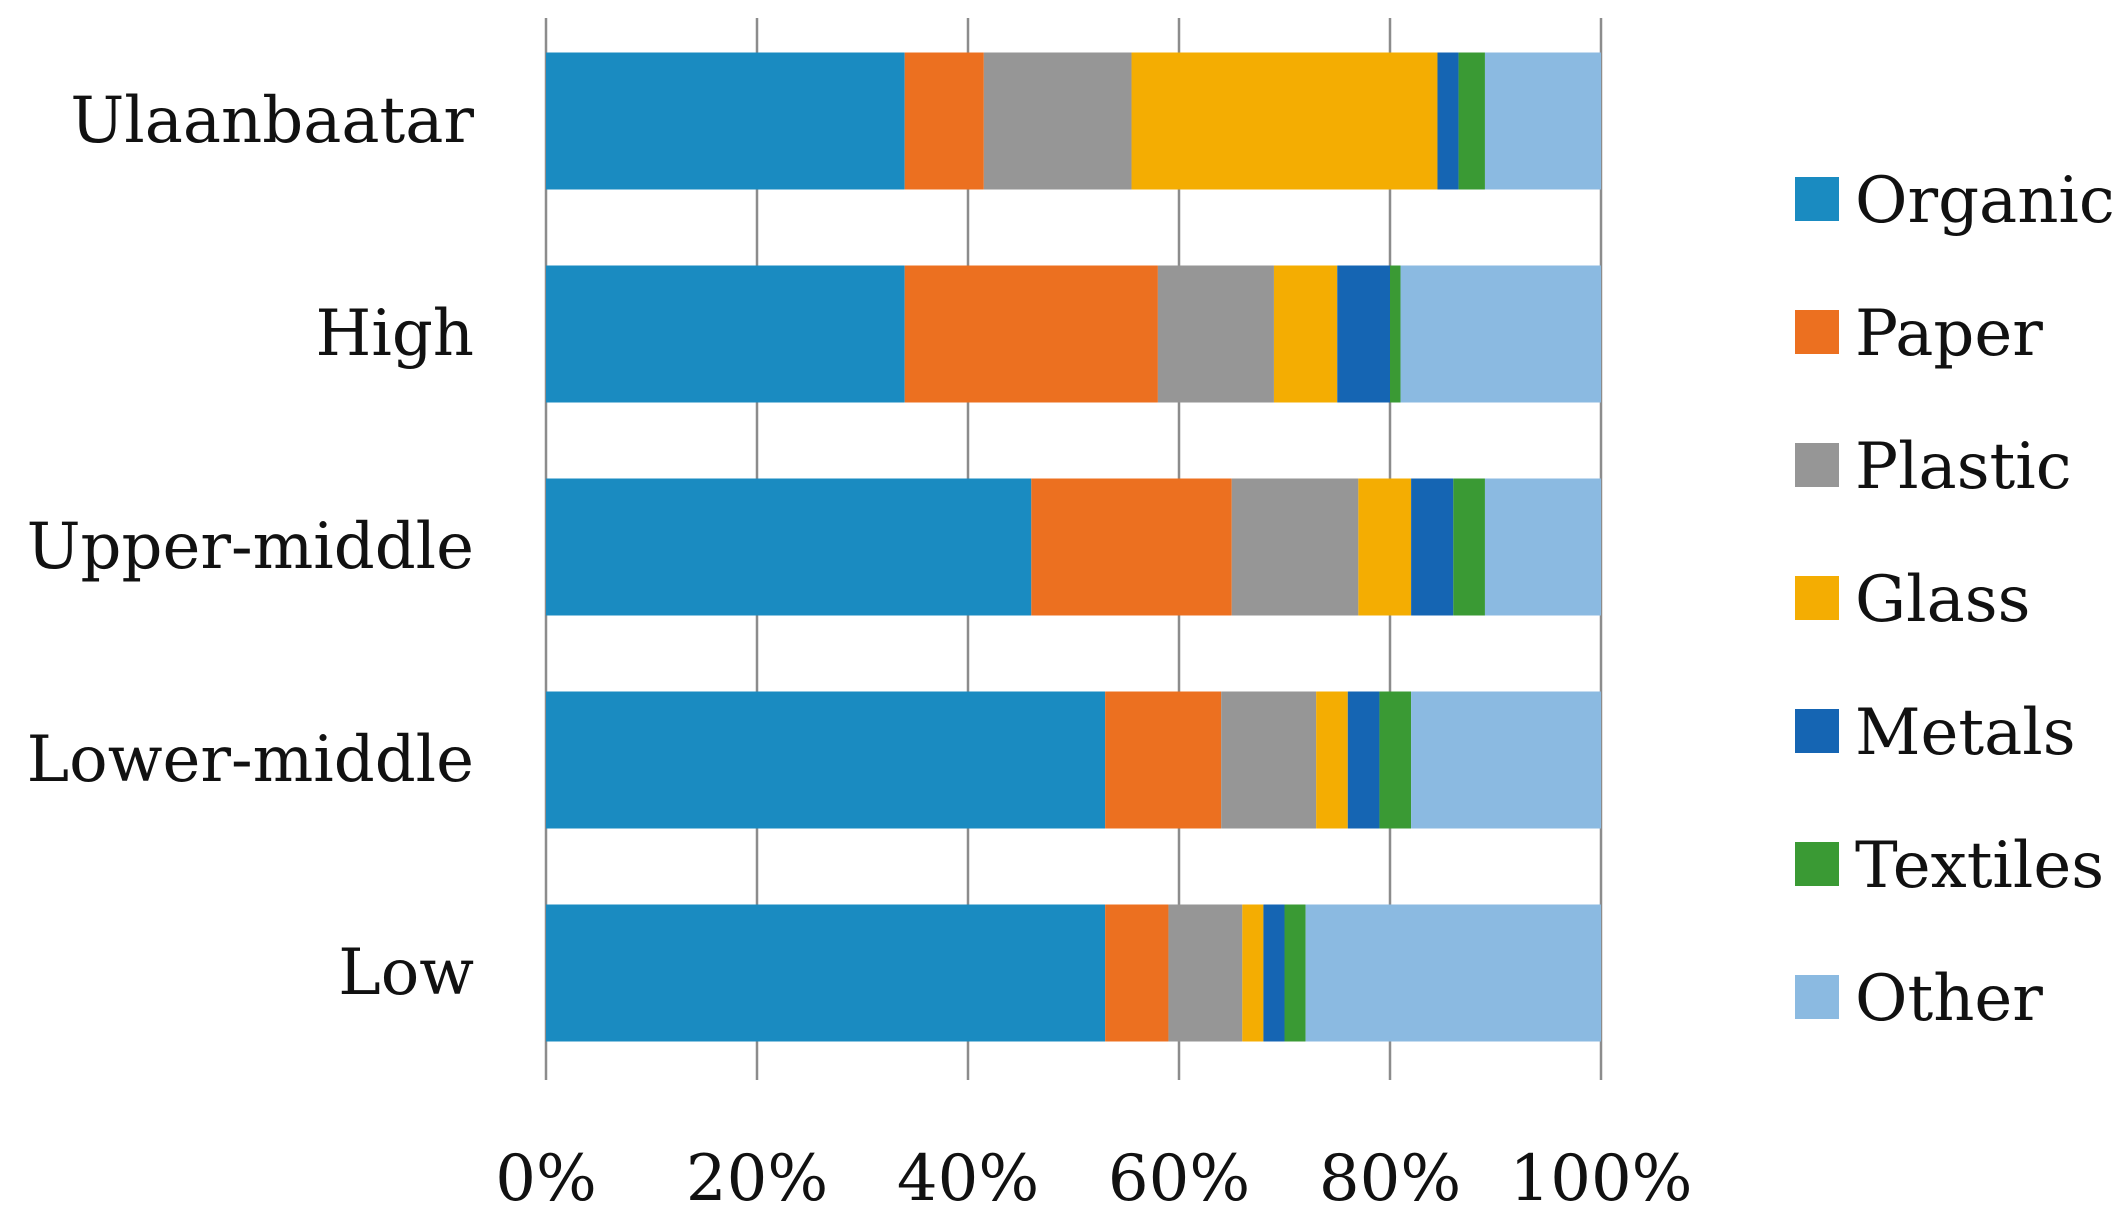 The width and height of the screenshot is (2117, 1225). Describe the element at coordinates (1093, 1179) in the screenshot. I see `x-tick-labels: 0% 20% 40% 60% 80% 100%` at that location.